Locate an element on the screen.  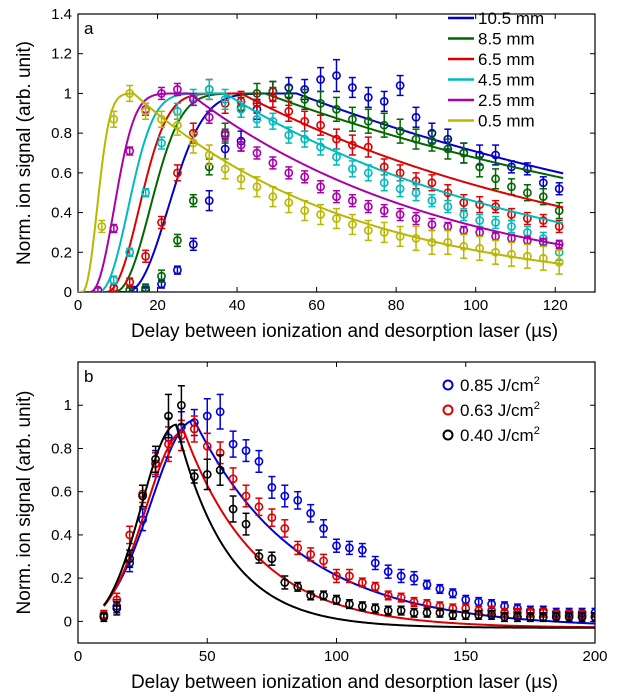
legend-label: 0.5 mm is located at coordinates (506, 121).